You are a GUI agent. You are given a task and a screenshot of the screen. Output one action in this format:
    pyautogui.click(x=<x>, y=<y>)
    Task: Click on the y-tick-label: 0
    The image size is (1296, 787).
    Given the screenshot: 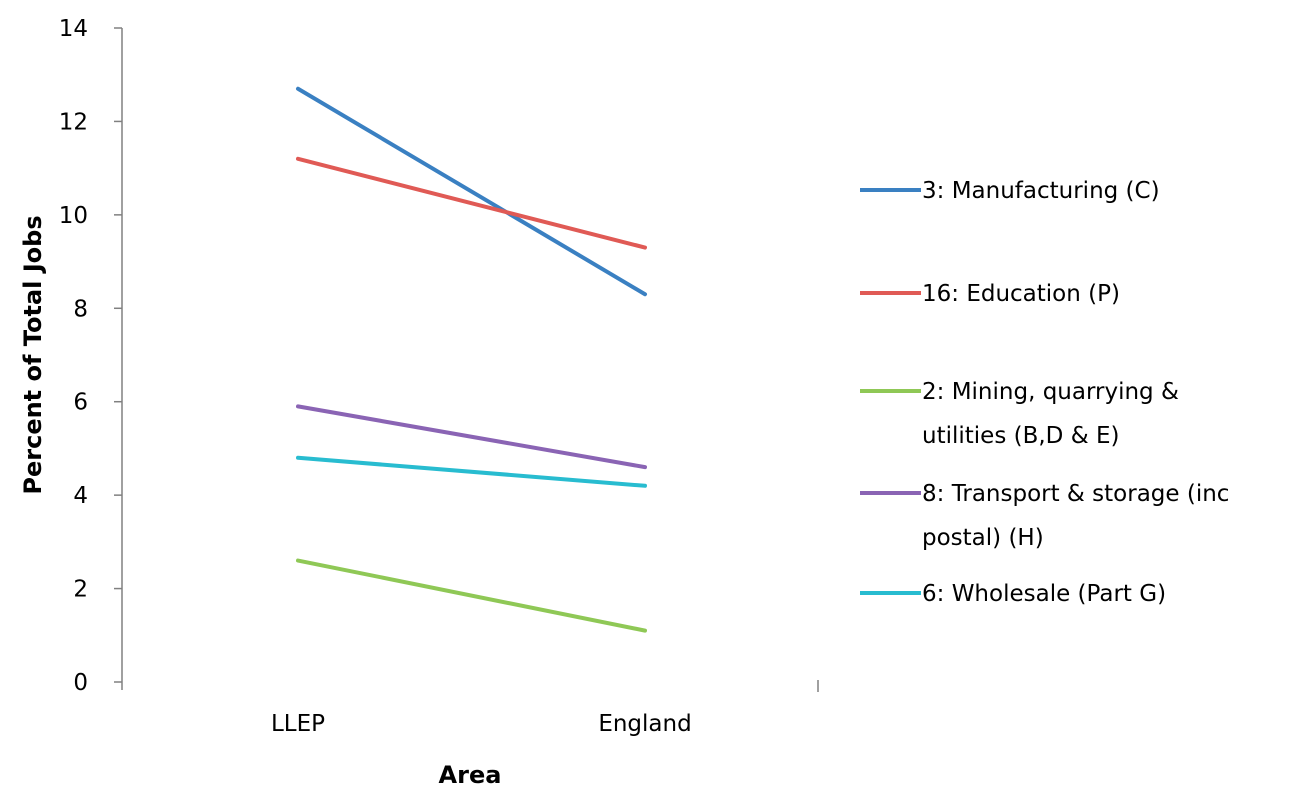 What is the action you would take?
    pyautogui.click(x=80, y=683)
    